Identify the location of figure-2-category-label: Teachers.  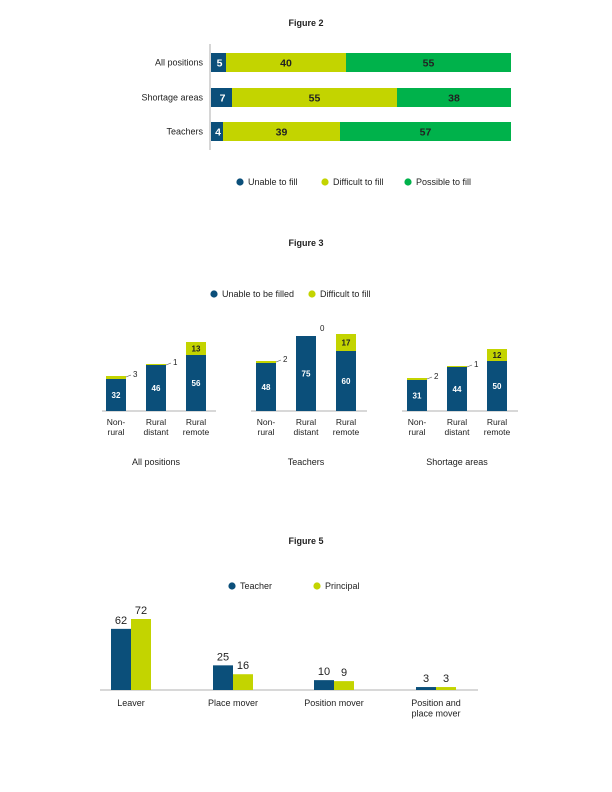
(184, 132).